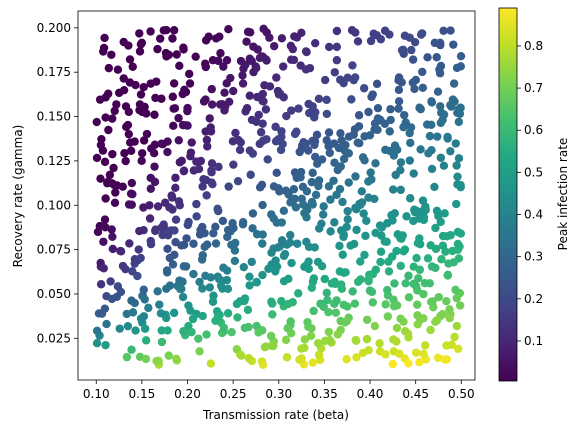 The height and width of the screenshot is (436, 580). I want to click on x-tick-label: 0.30, so click(278, 394).